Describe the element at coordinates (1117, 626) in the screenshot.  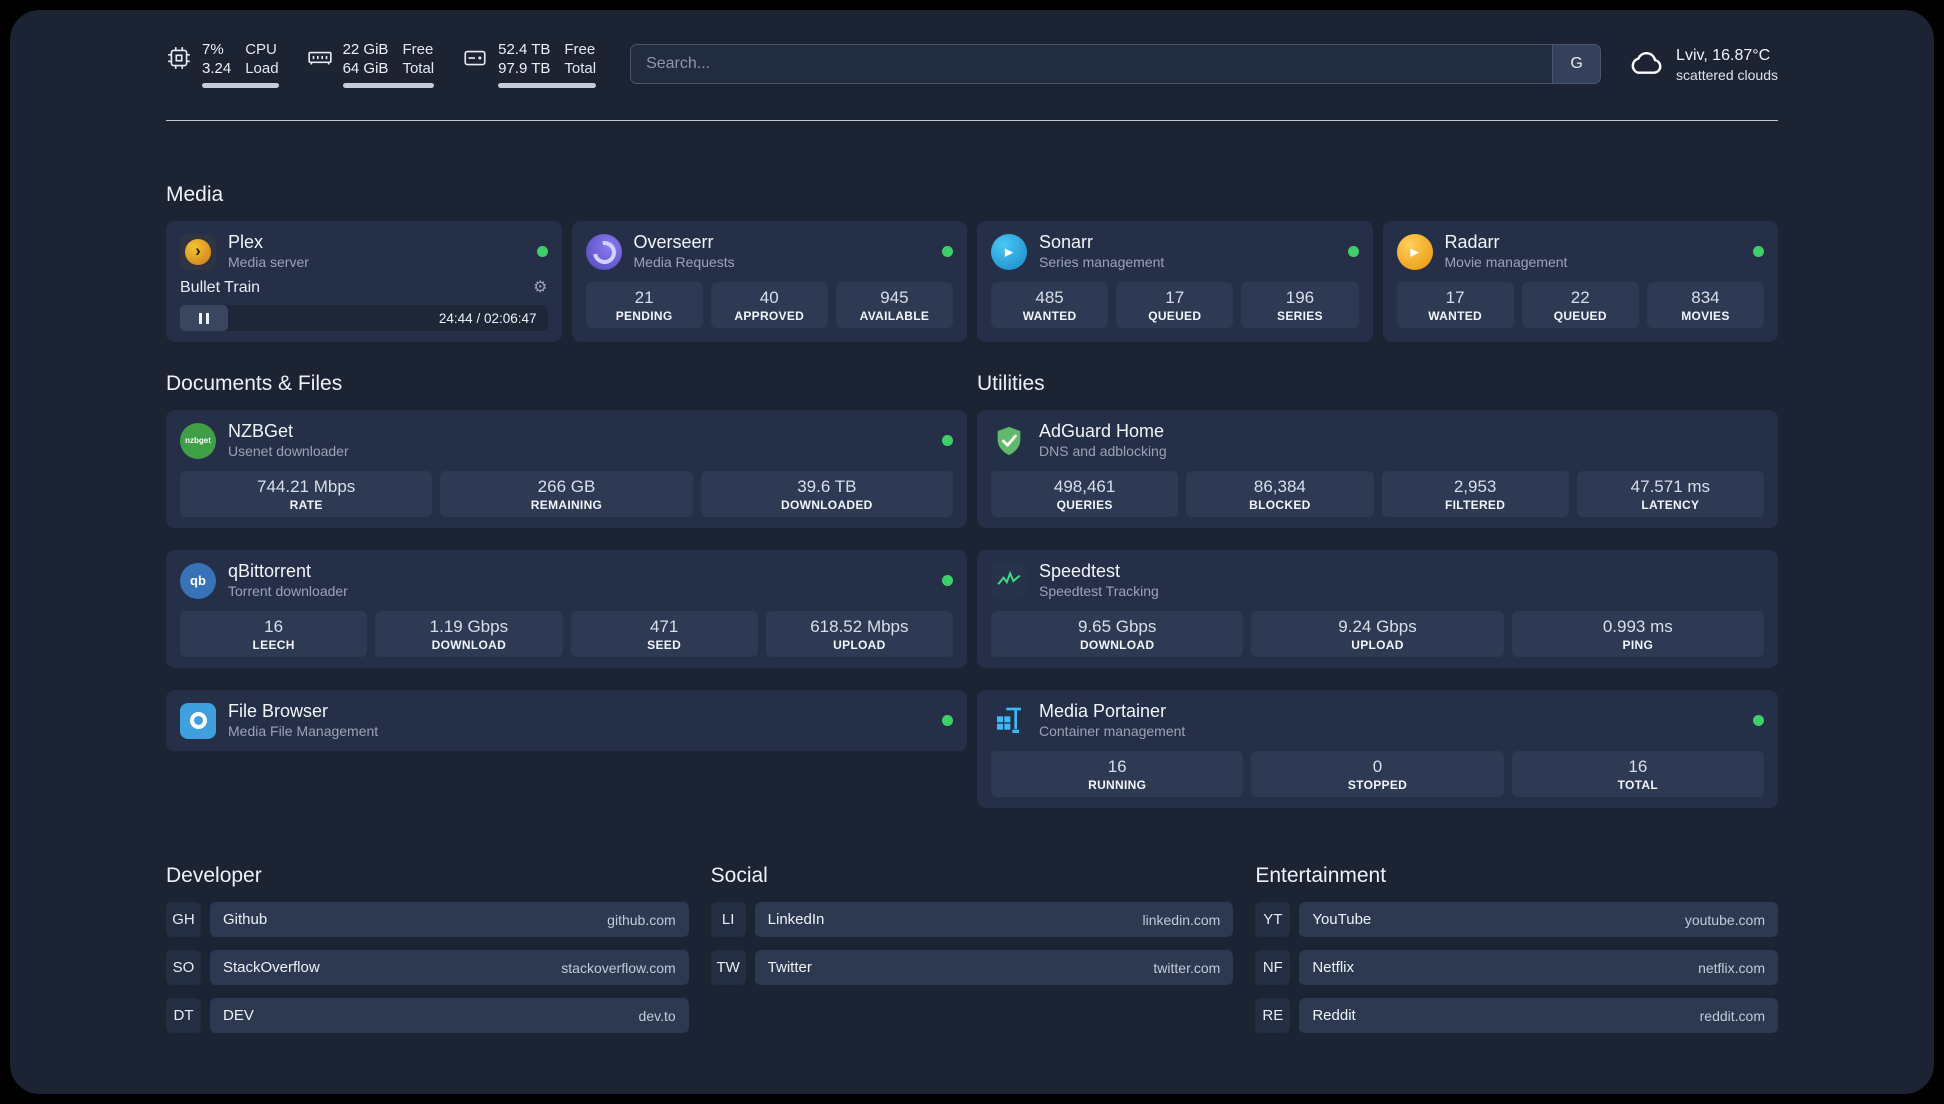
I see `stat-value: 9.65 Gbps` at that location.